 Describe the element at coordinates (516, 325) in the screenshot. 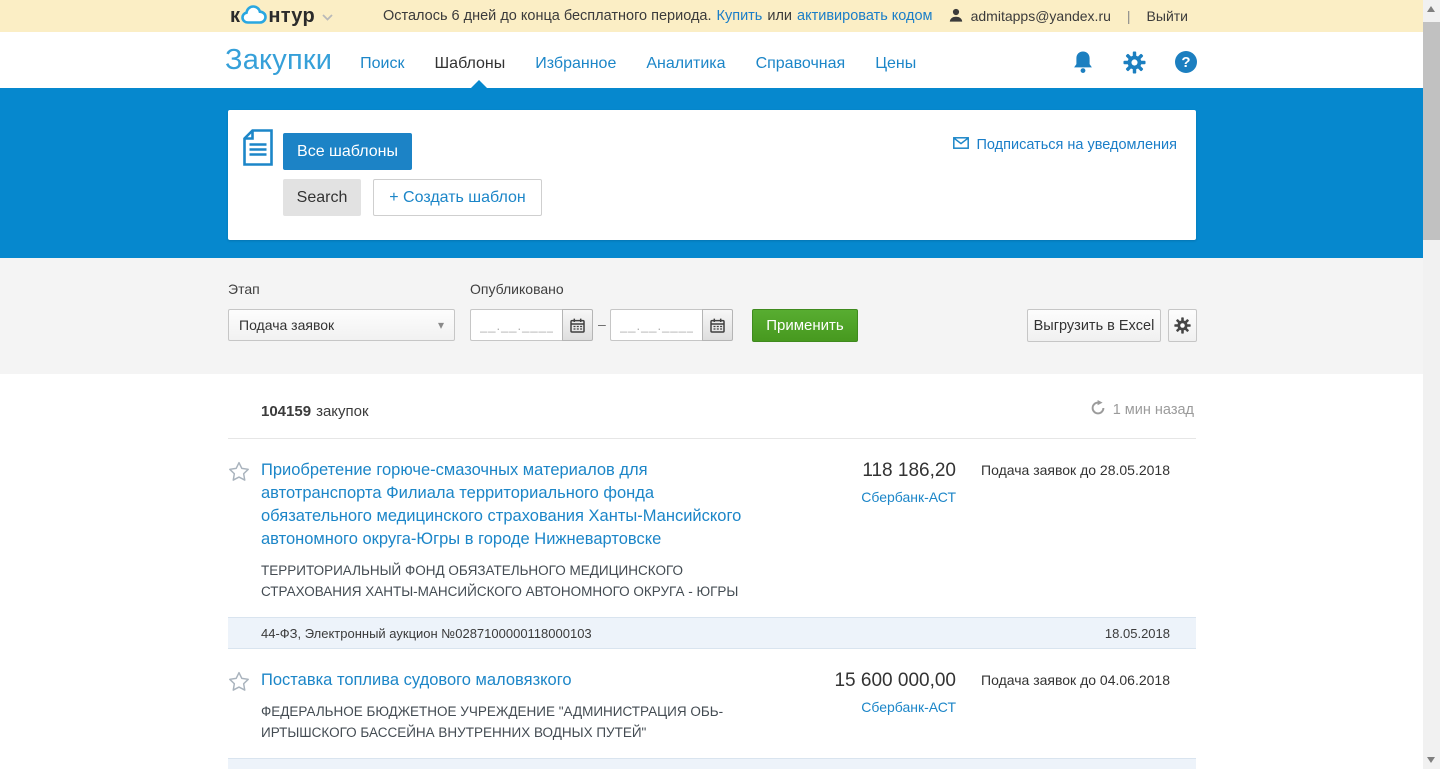

I see `date-from-input` at that location.